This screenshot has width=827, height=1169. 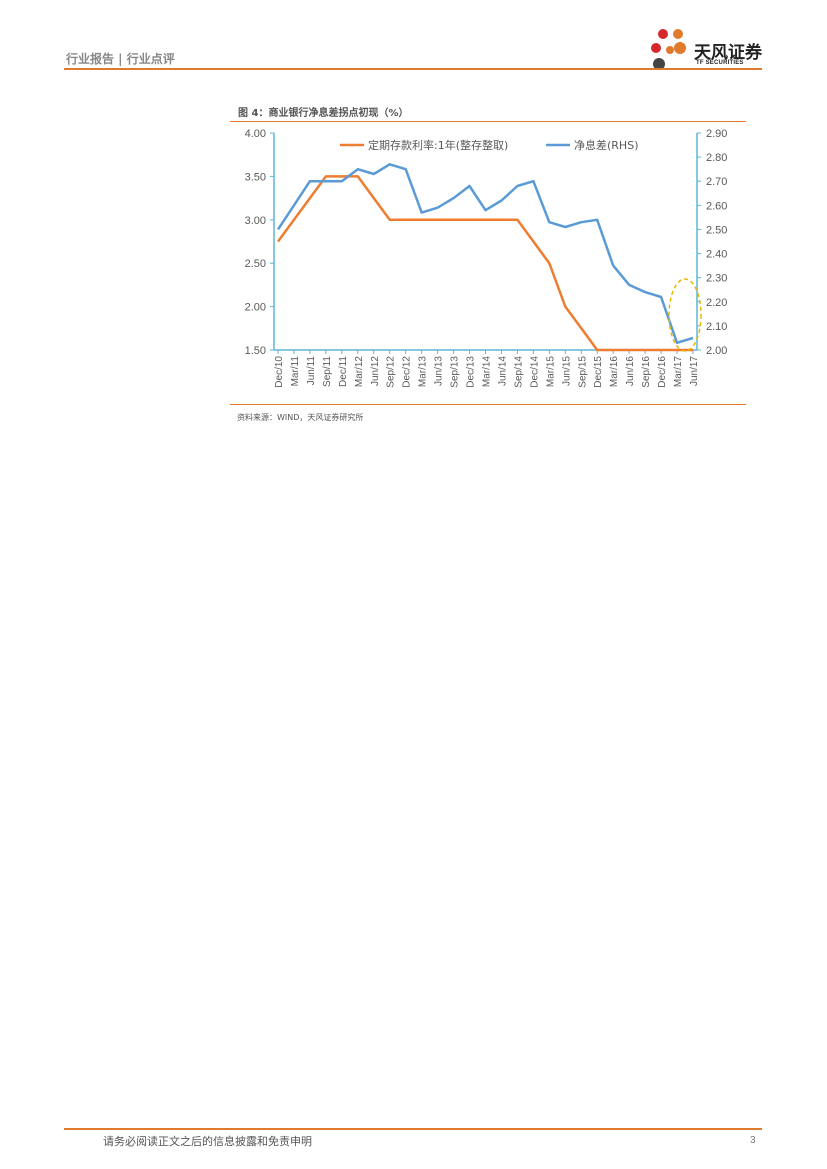 What do you see at coordinates (323, 113) in the screenshot?
I see `figure-title: 图 4：商业银行净息差拐点初现（%）` at bounding box center [323, 113].